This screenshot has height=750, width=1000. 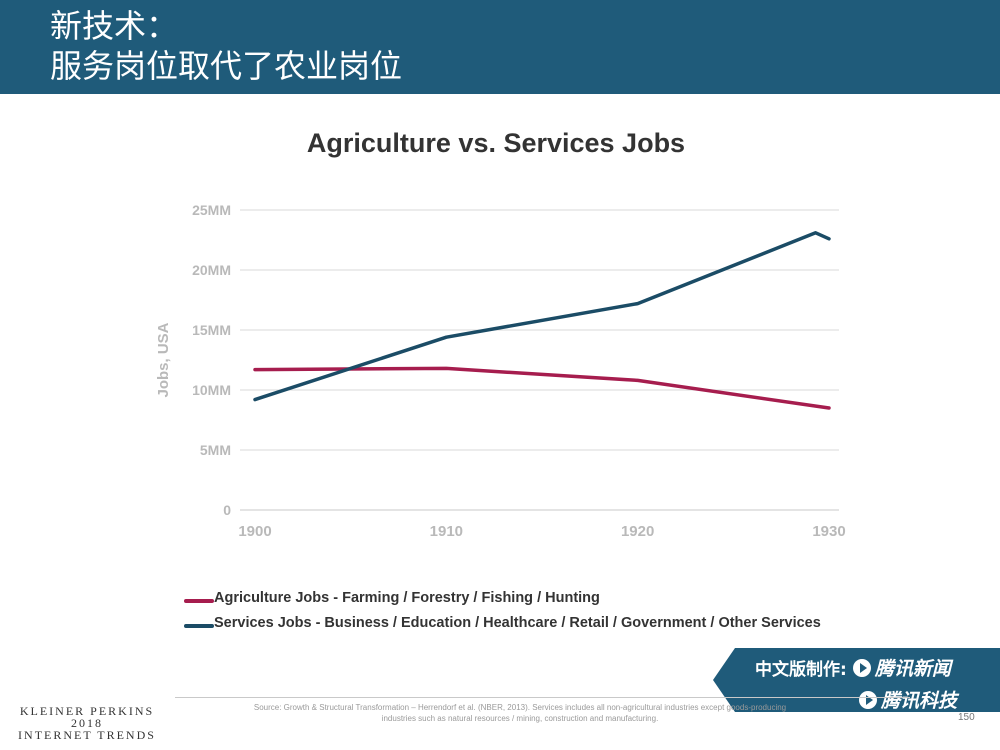 What do you see at coordinates (226, 66) in the screenshot?
I see `slide-title-line-2: 服务岗位取代了农业岗位` at bounding box center [226, 66].